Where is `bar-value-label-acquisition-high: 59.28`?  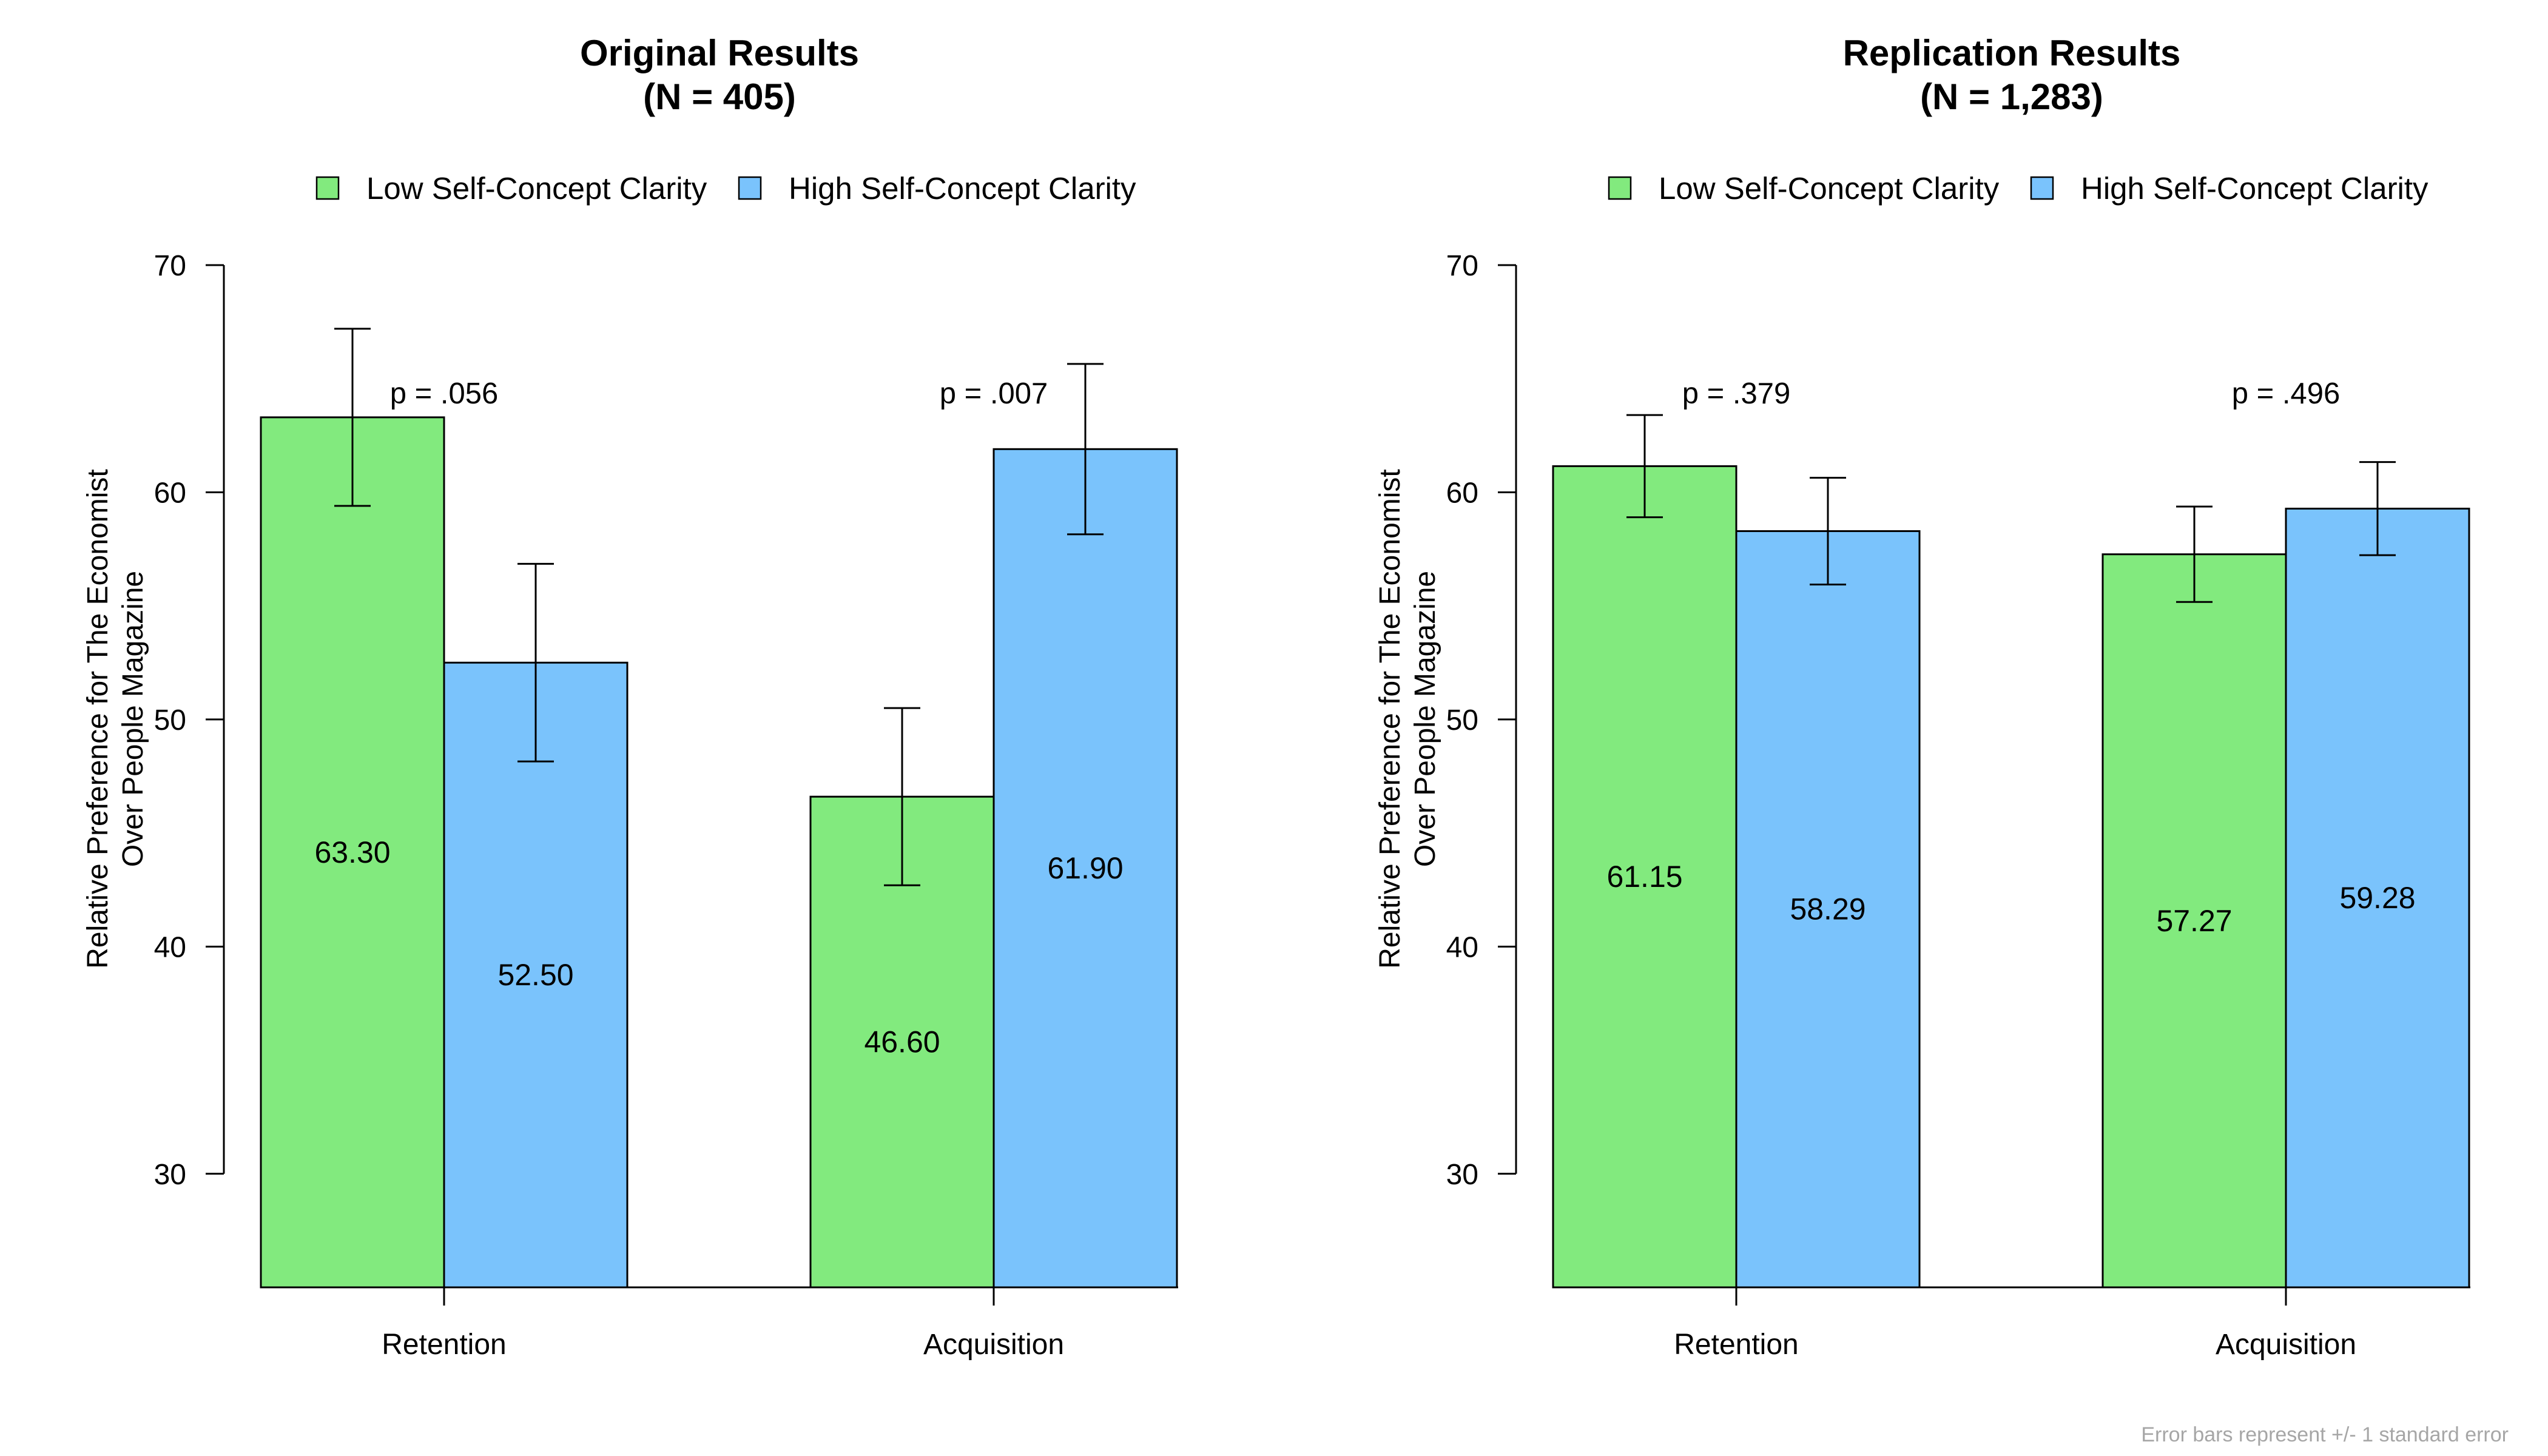
bar-value-label-acquisition-high: 59.28 is located at coordinates (2377, 898).